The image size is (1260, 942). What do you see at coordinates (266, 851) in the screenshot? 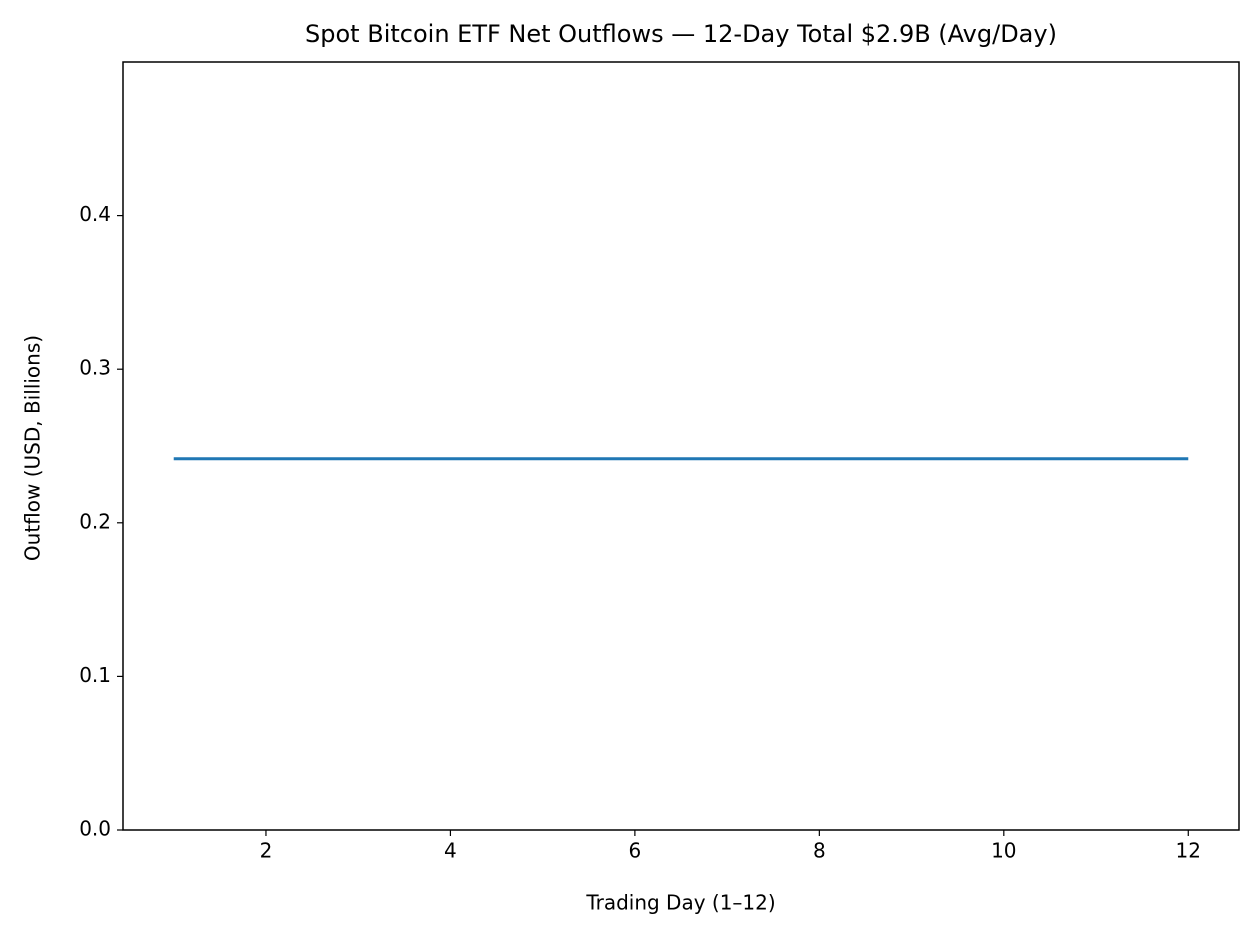
I see `x-tick-label: 2` at bounding box center [266, 851].